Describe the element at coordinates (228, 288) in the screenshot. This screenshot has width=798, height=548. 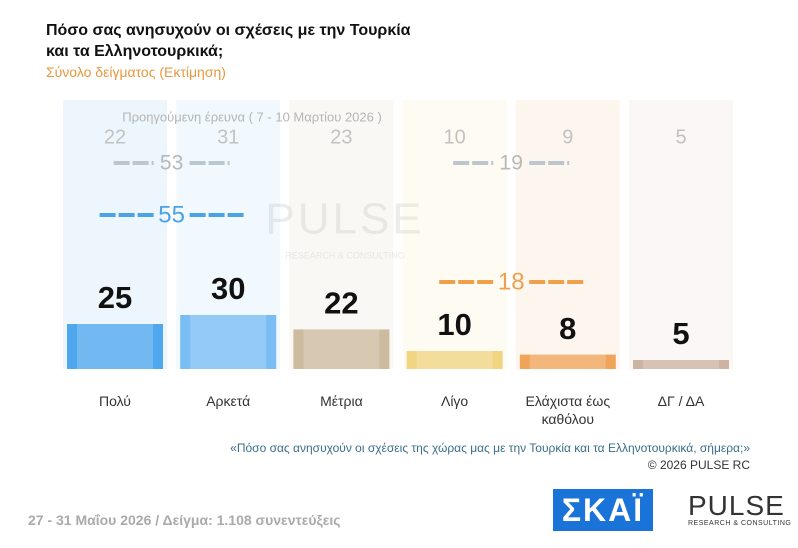
I see `value-label: 30` at that location.